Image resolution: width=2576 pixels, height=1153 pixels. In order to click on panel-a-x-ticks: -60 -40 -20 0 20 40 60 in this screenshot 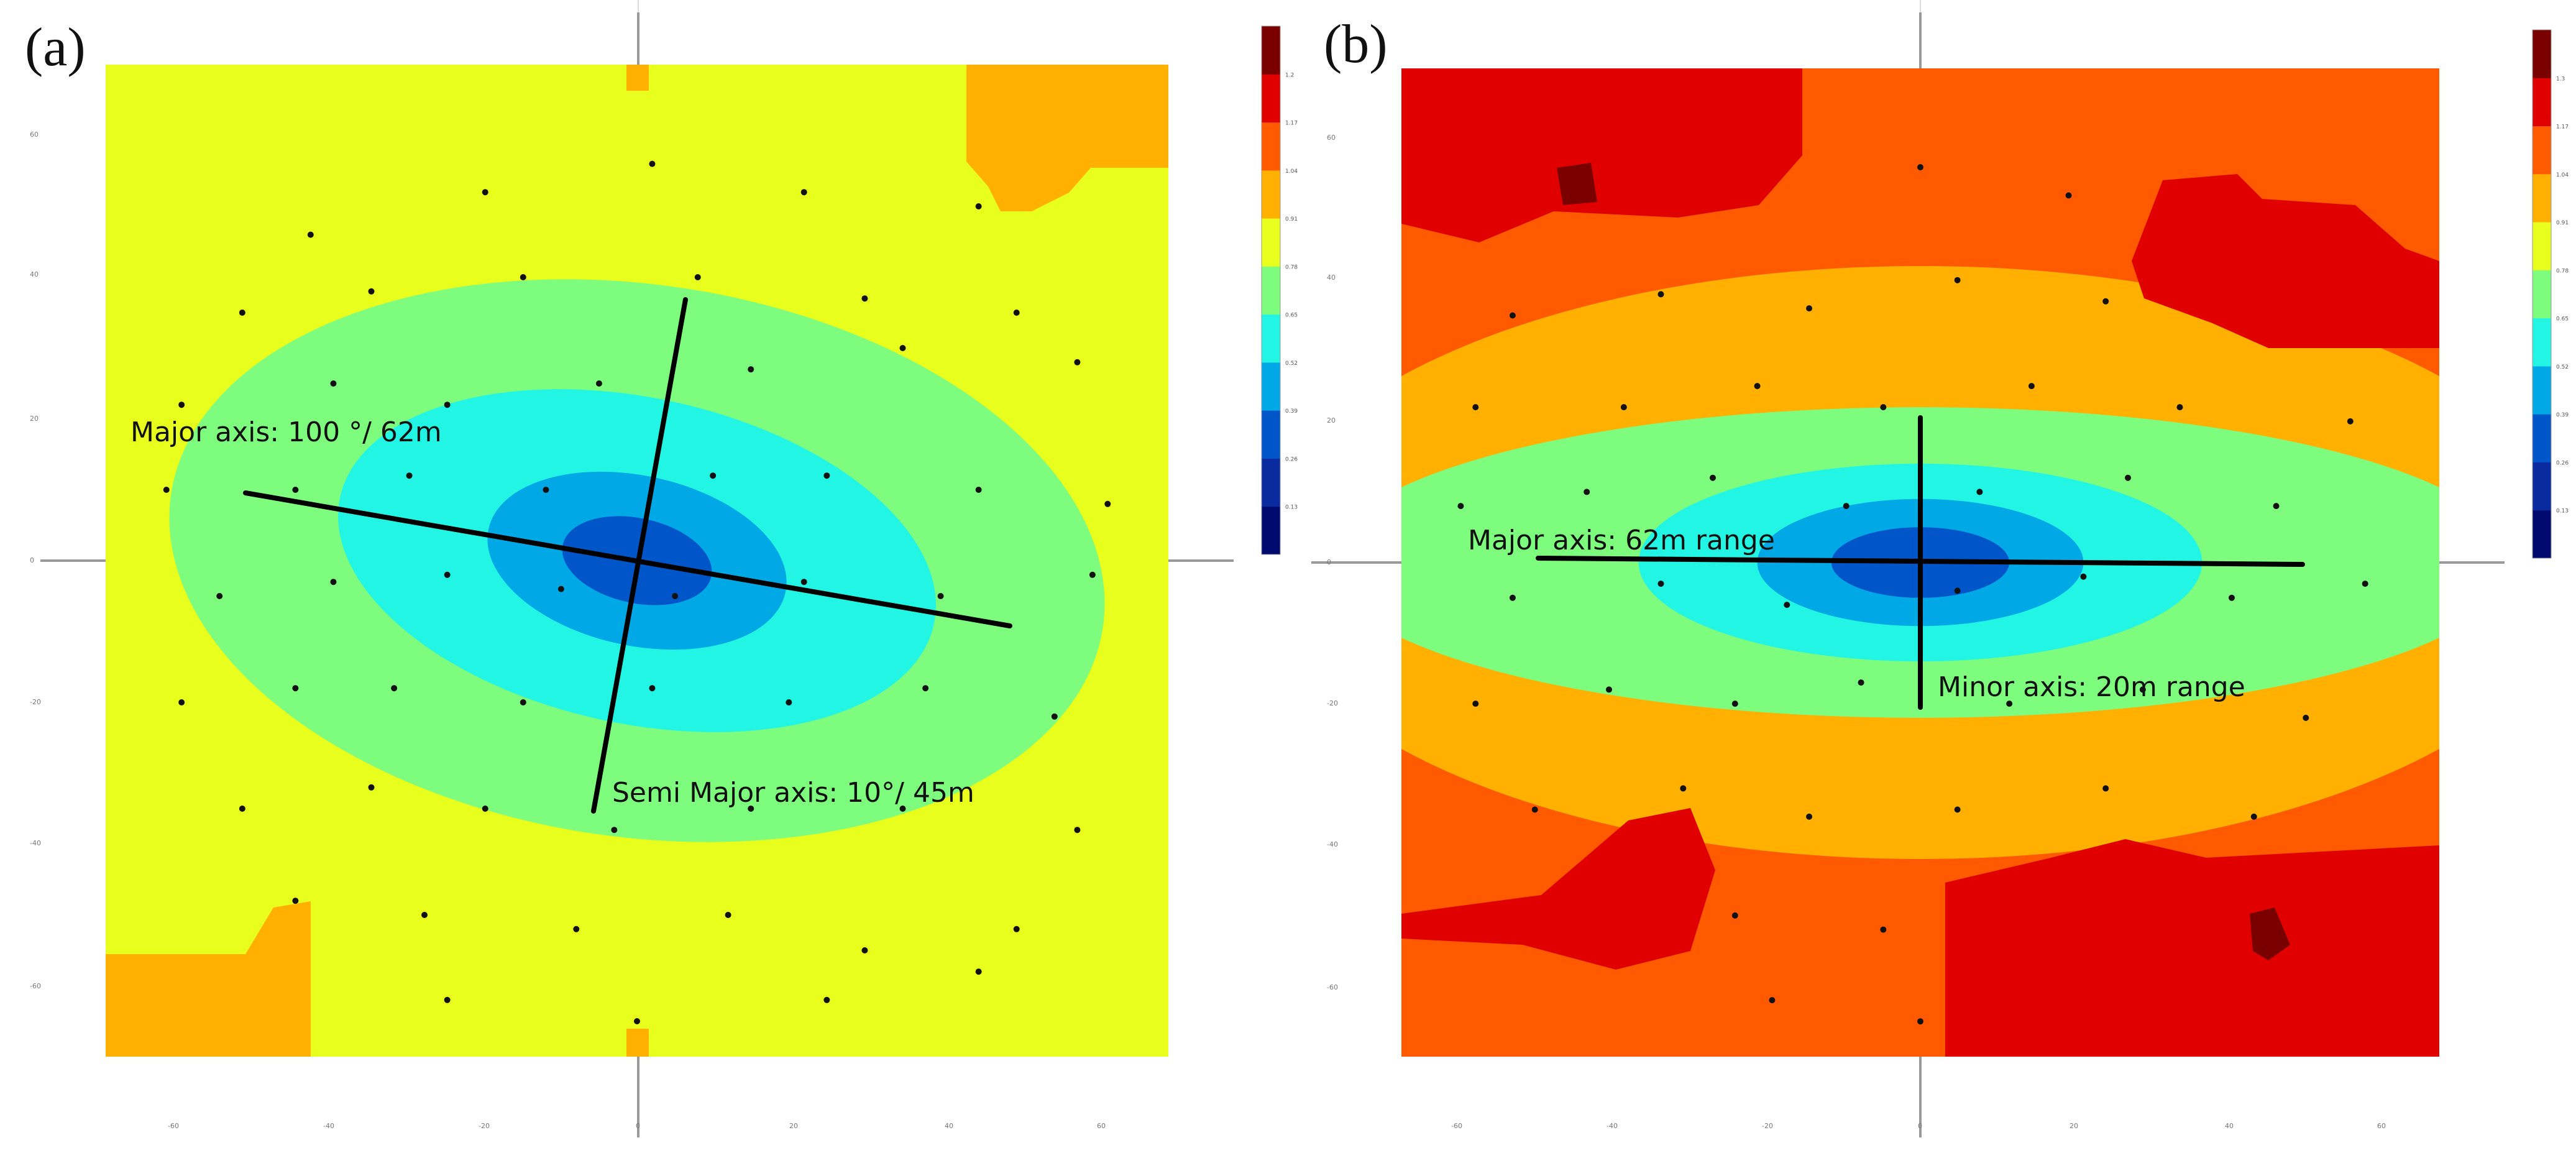, I will do `click(637, 1126)`.